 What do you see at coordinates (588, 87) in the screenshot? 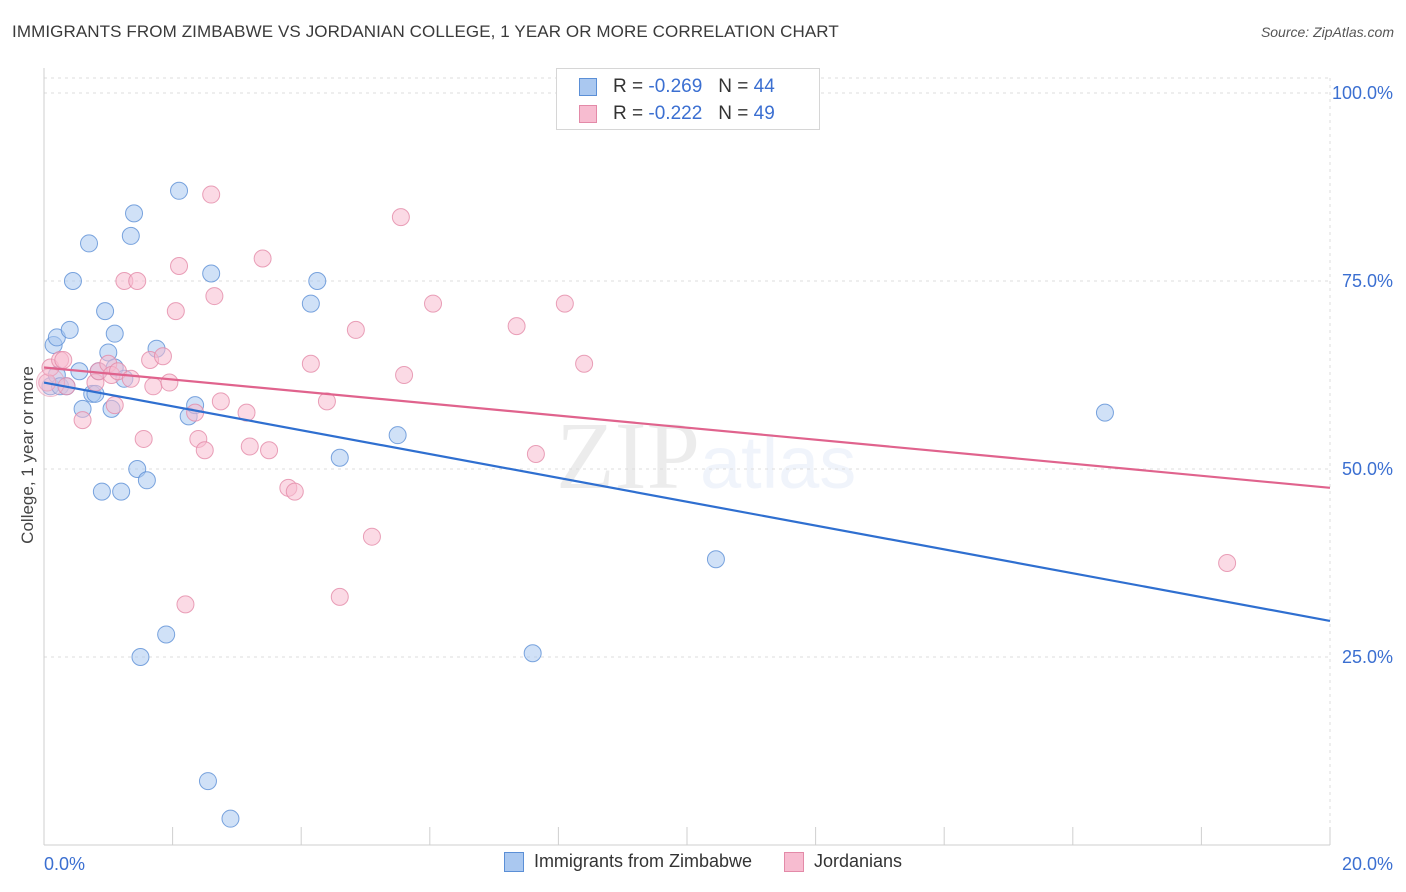
I see `legend-swatch-zimbabwe` at bounding box center [588, 87].